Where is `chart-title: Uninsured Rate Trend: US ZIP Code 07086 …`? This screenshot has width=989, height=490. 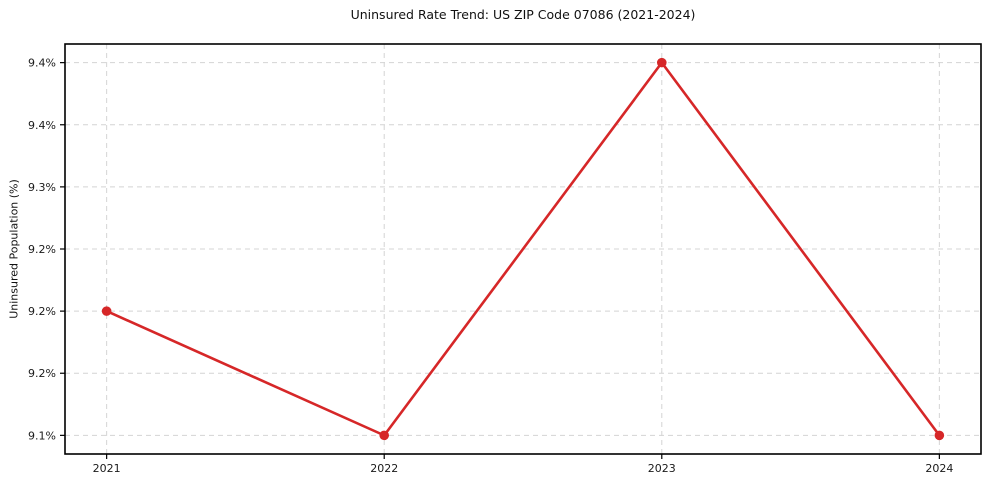 chart-title: Uninsured Rate Trend: US ZIP Code 07086 … is located at coordinates (523, 14).